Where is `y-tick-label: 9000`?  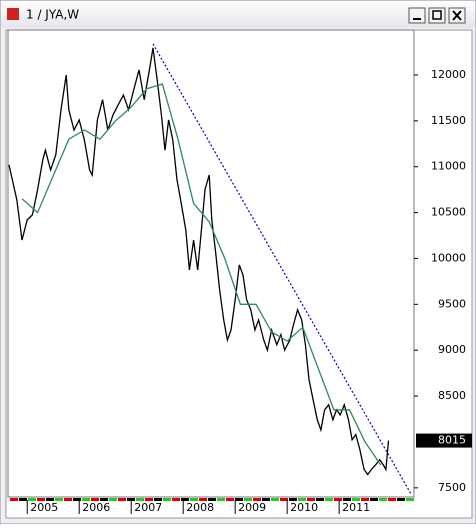
y-tick-label: 9000 is located at coordinates (452, 349).